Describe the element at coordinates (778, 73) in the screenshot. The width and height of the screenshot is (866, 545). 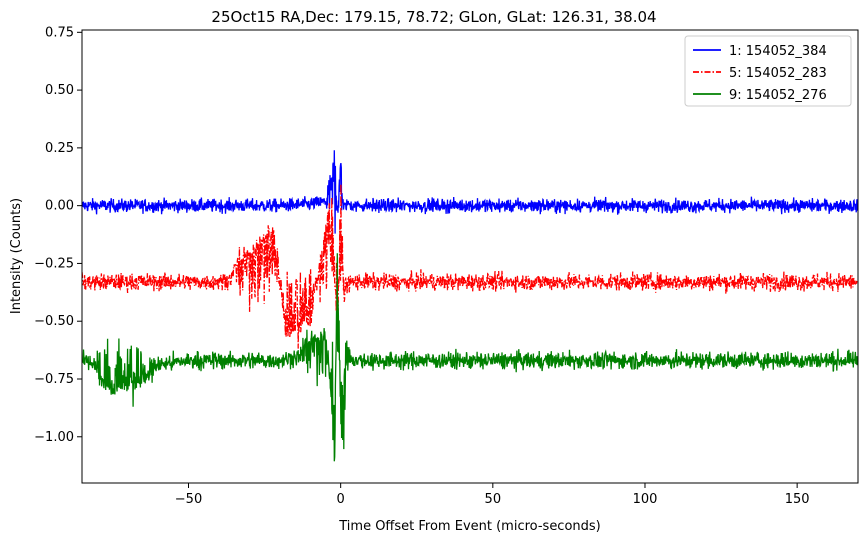
I see `legend-label: 5: 154052_283` at that location.